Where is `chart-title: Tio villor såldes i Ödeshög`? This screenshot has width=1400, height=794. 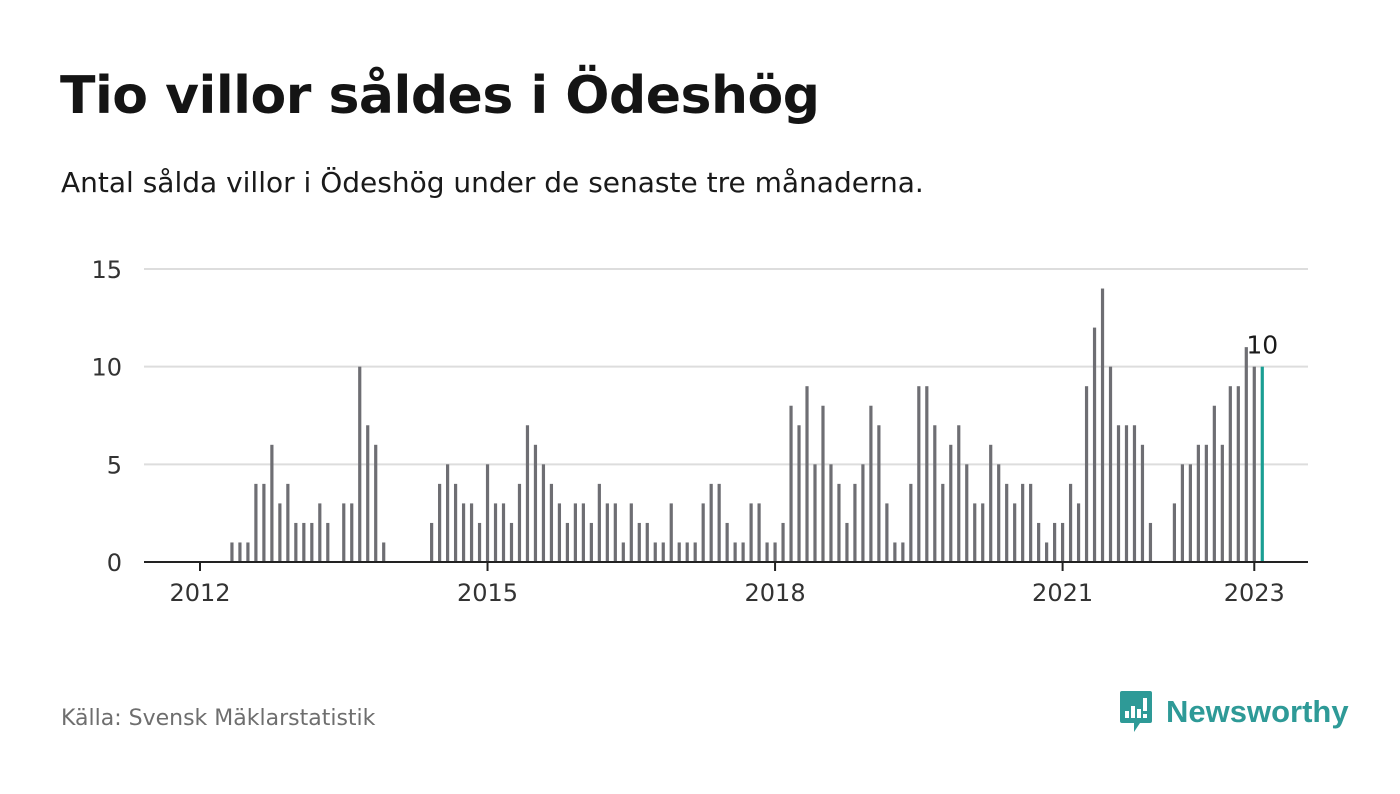
chart-title: Tio villor såldes i Ödeshög is located at coordinates (440, 96).